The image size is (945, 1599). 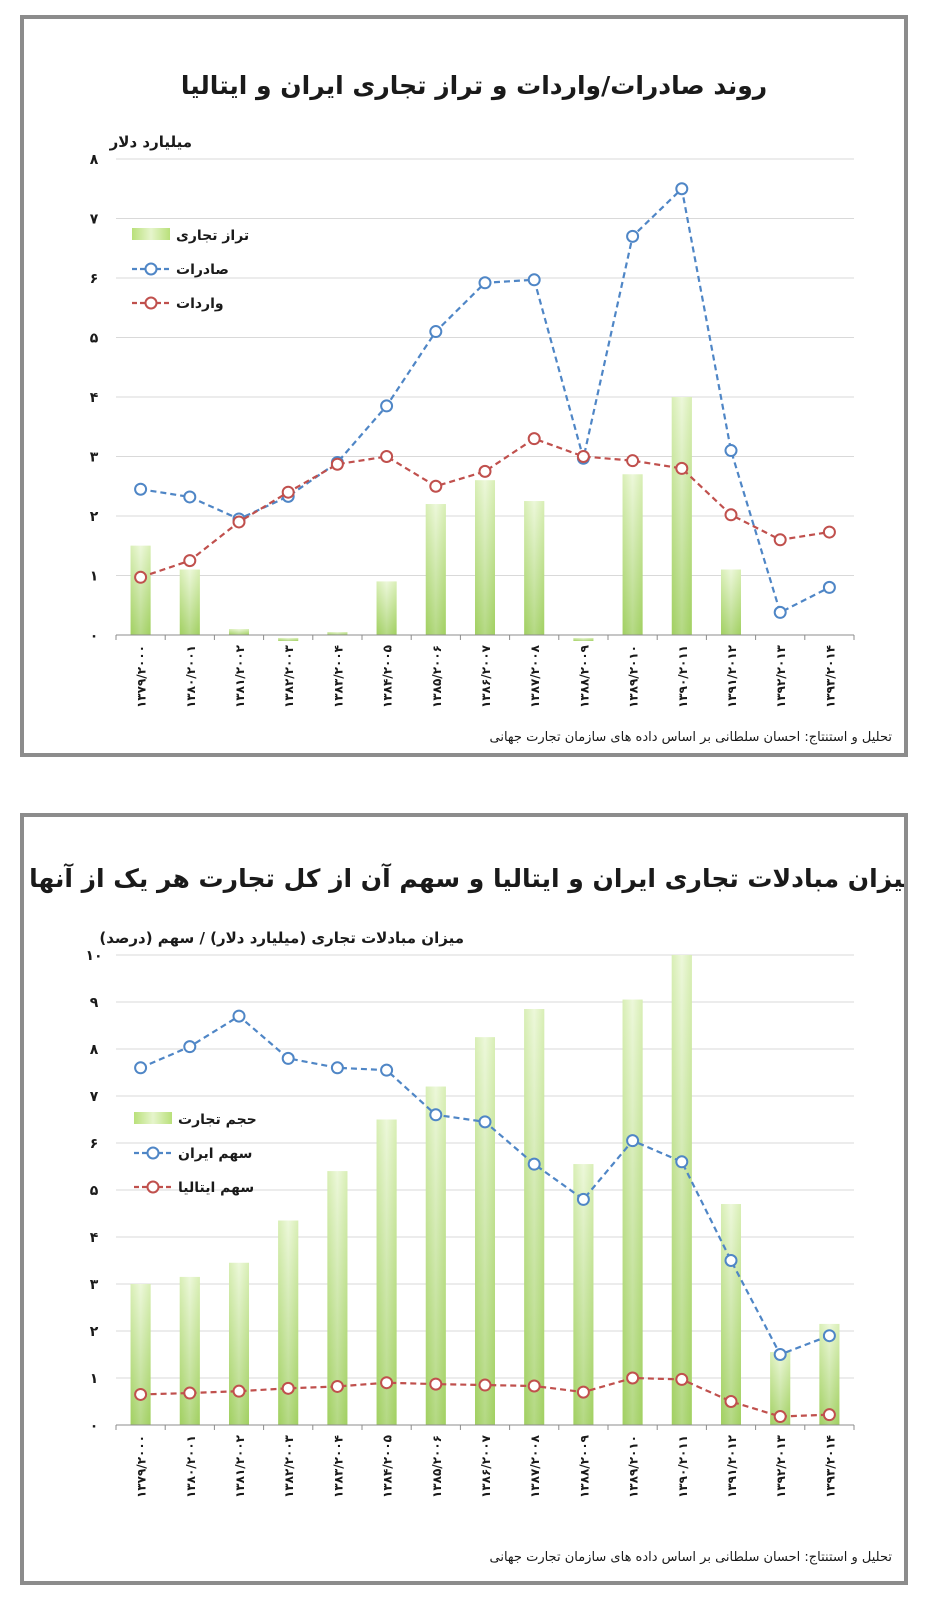 What do you see at coordinates (240, 1466) in the screenshot?
I see `x-tick-label: ۱۳۸۱/۲۰۰۲` at bounding box center [240, 1466].